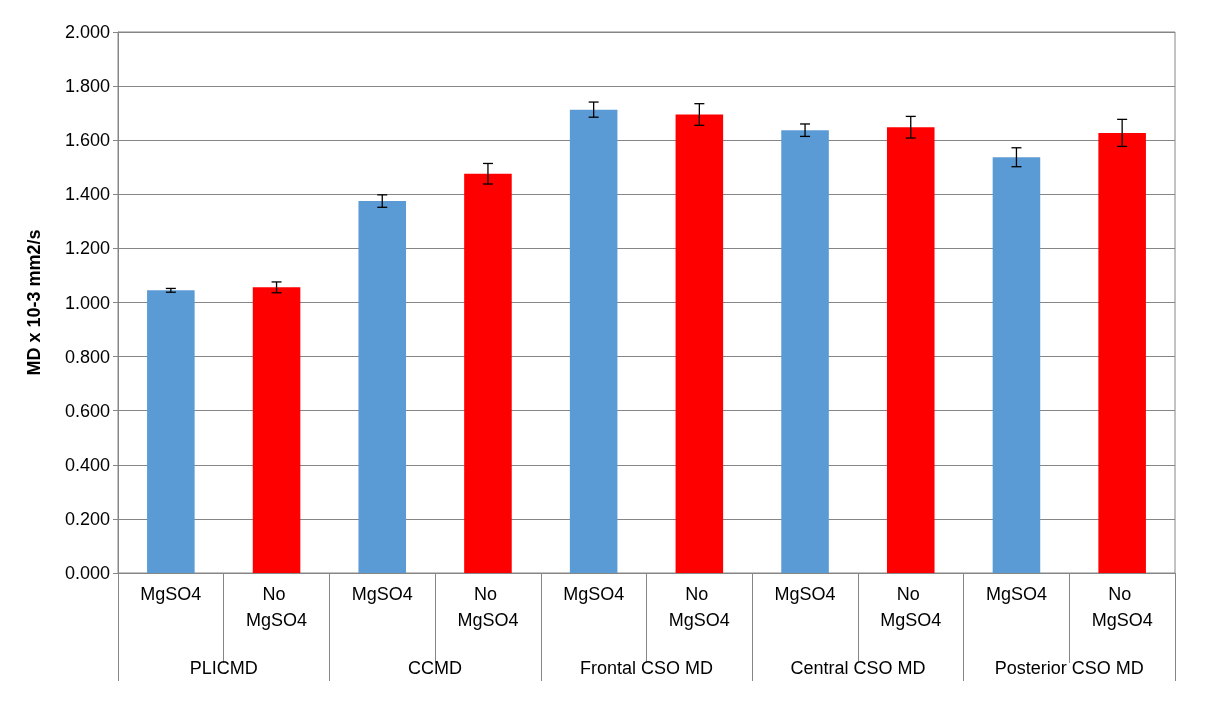 The height and width of the screenshot is (724, 1205). I want to click on text: Central CSO MD, so click(858, 668).